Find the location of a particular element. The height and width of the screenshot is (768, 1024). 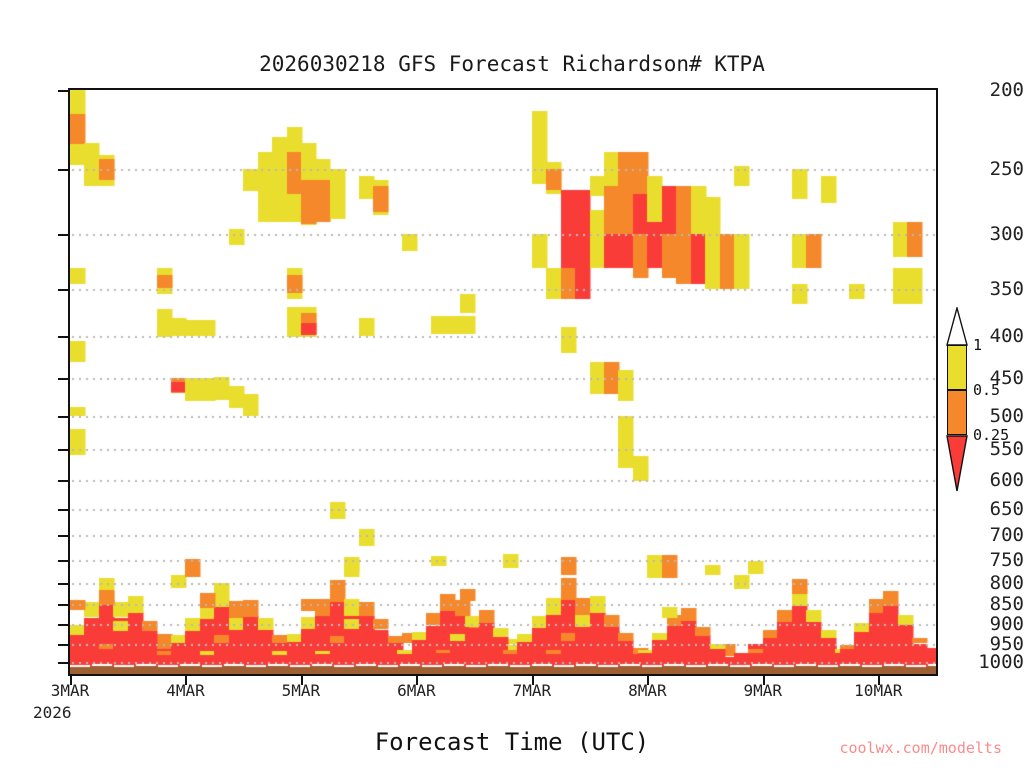

y-tick-label-250: 250 is located at coordinates (1006, 169).